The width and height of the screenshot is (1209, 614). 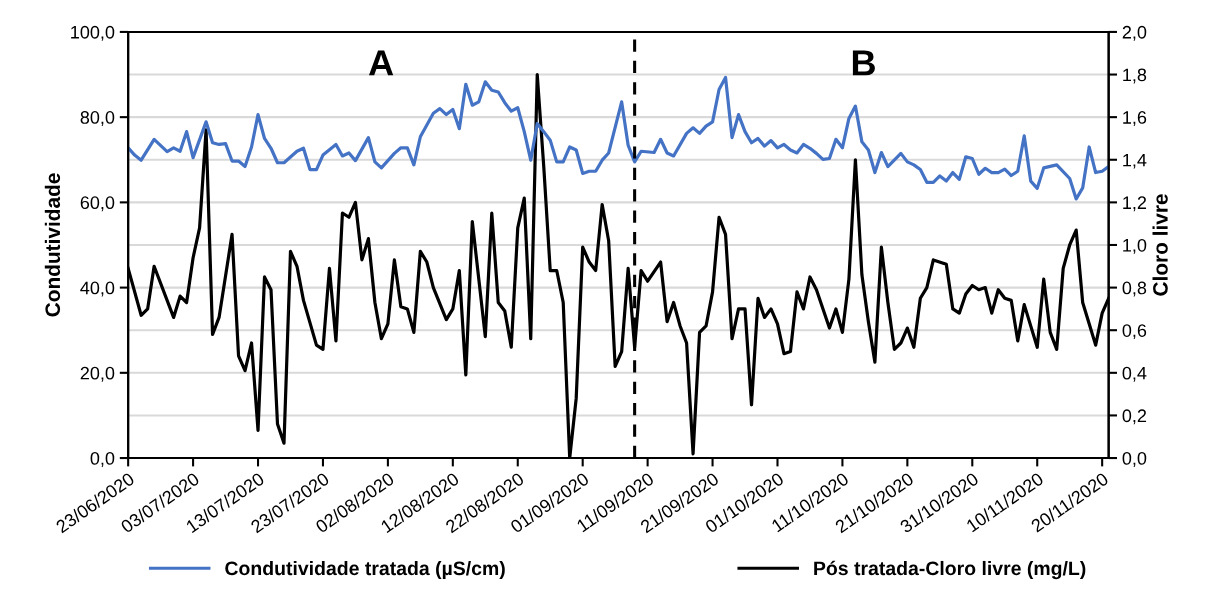 What do you see at coordinates (97, 118) in the screenshot?
I see `y-tick-label: 80,0` at bounding box center [97, 118].